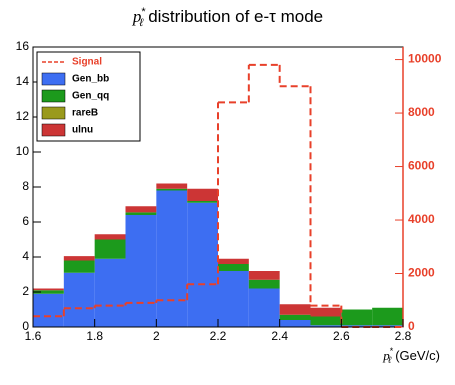 The image size is (455, 385). I want to click on y2-tick-label: 6000, so click(421, 166).